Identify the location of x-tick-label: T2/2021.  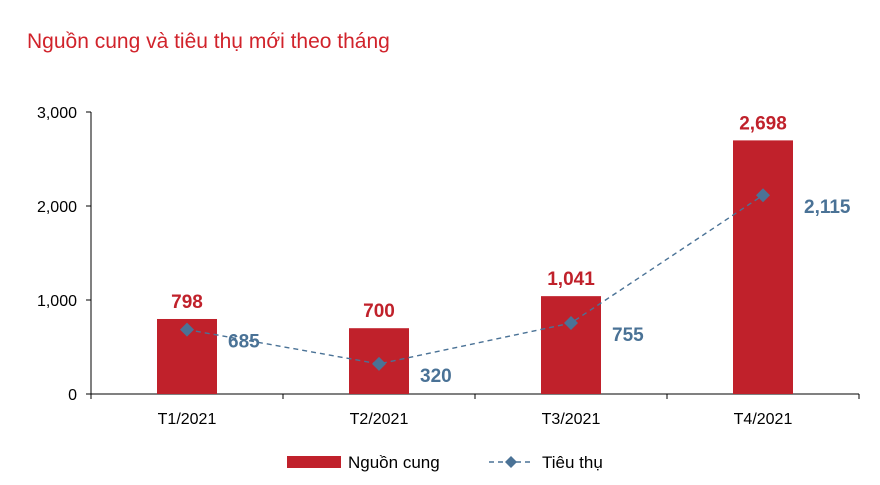
(379, 419).